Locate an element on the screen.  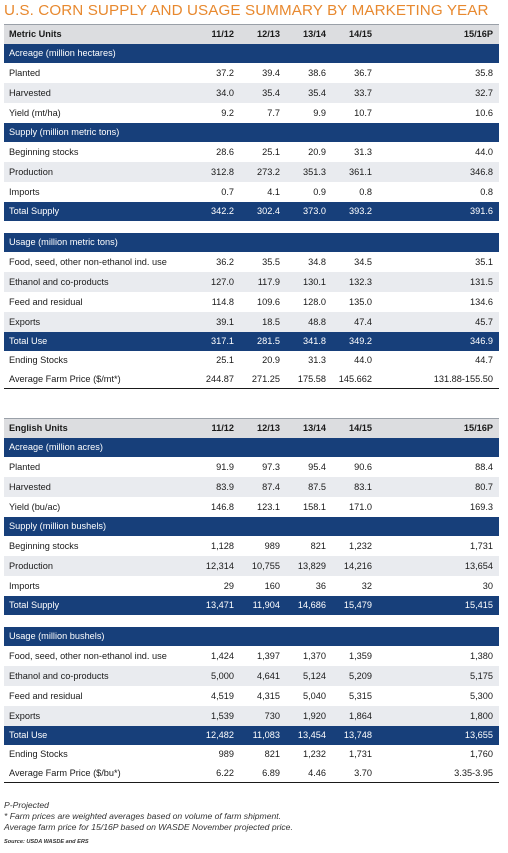
spacer-row is located at coordinates (251, 620).